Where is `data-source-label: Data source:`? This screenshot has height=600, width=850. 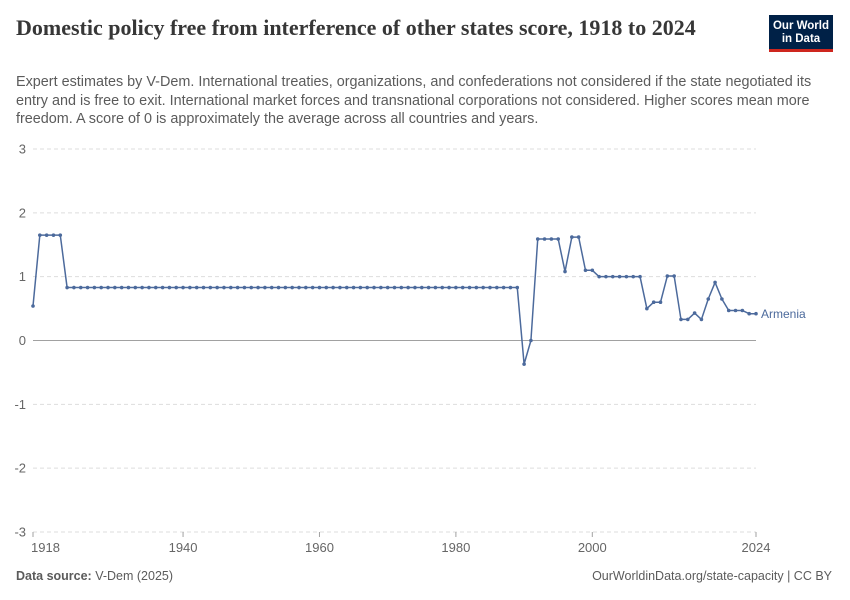
data-source-label: Data source: is located at coordinates (54, 576).